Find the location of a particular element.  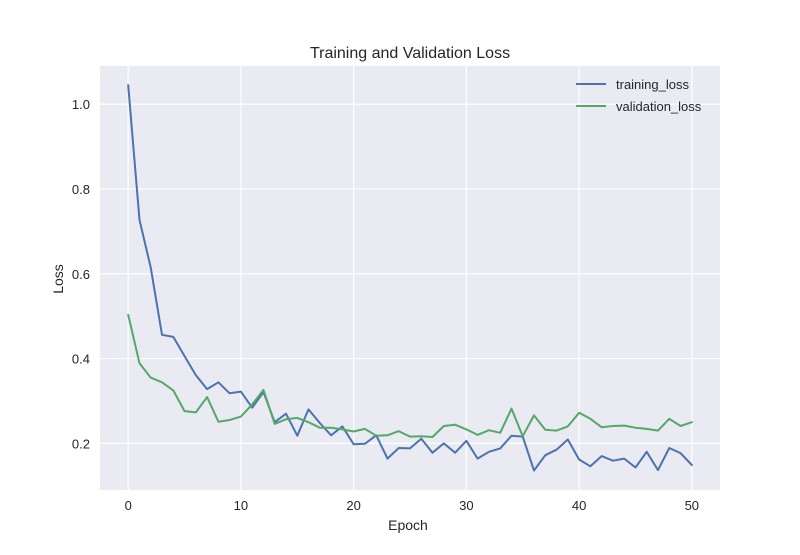

chart-title: Training and Validation Loss is located at coordinates (410, 53).